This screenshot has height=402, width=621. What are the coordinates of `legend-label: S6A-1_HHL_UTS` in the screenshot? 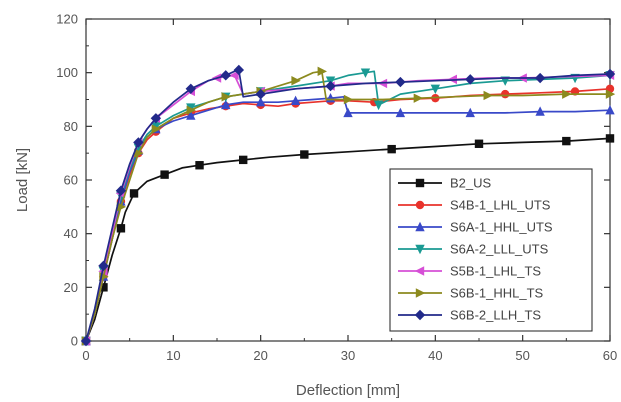 It's located at (501, 227).